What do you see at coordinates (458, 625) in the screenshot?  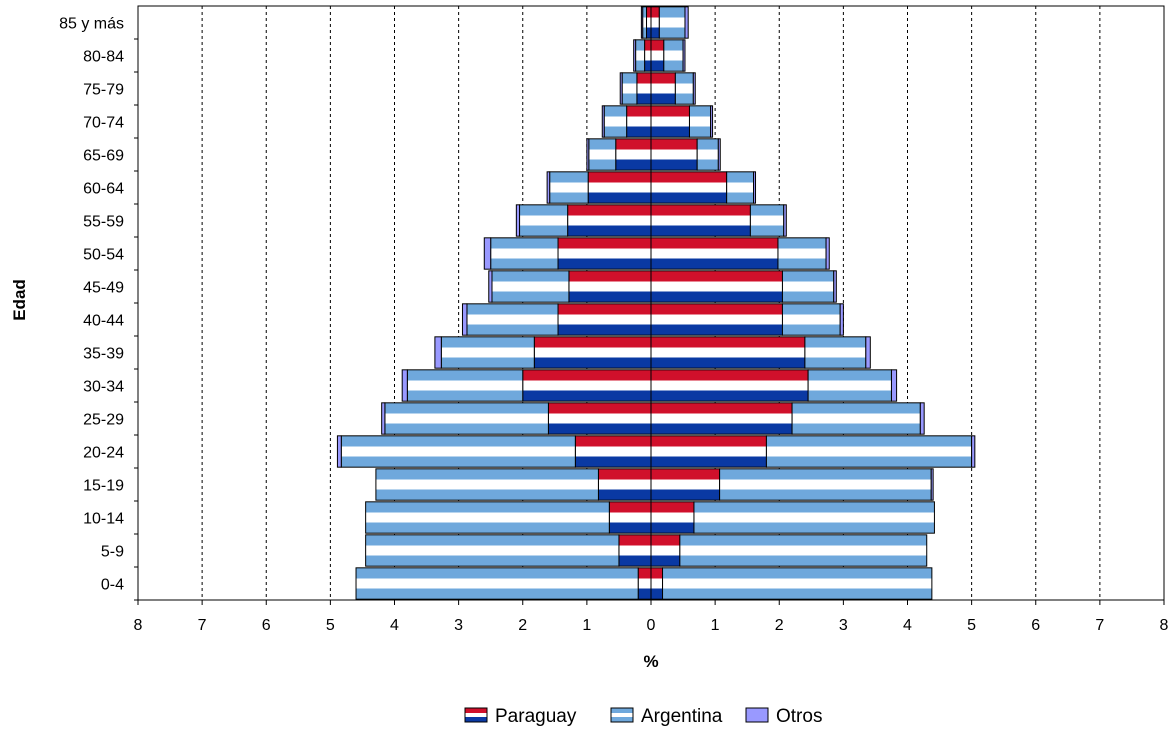 I see `x-tick-label: 3` at bounding box center [458, 625].